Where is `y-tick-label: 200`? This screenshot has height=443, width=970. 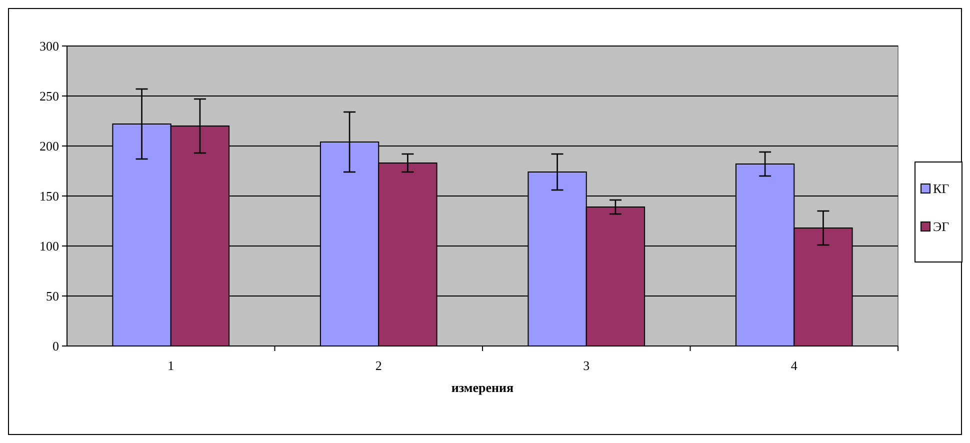 y-tick-label: 200 is located at coordinates (49, 146).